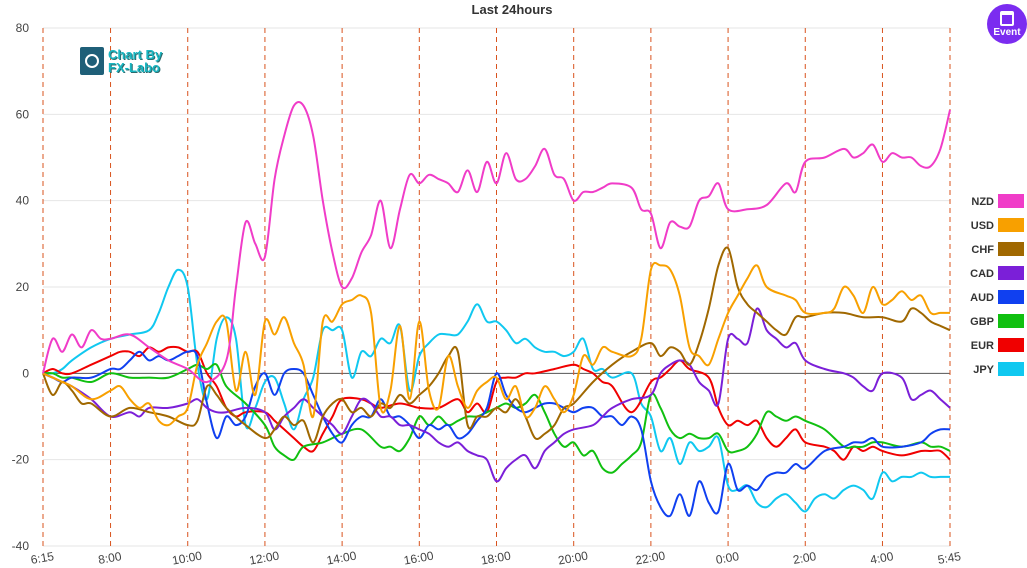 The width and height of the screenshot is (1027, 568). Describe the element at coordinates (110, 558) in the screenshot. I see `x-tick-label: 8:00` at that location.